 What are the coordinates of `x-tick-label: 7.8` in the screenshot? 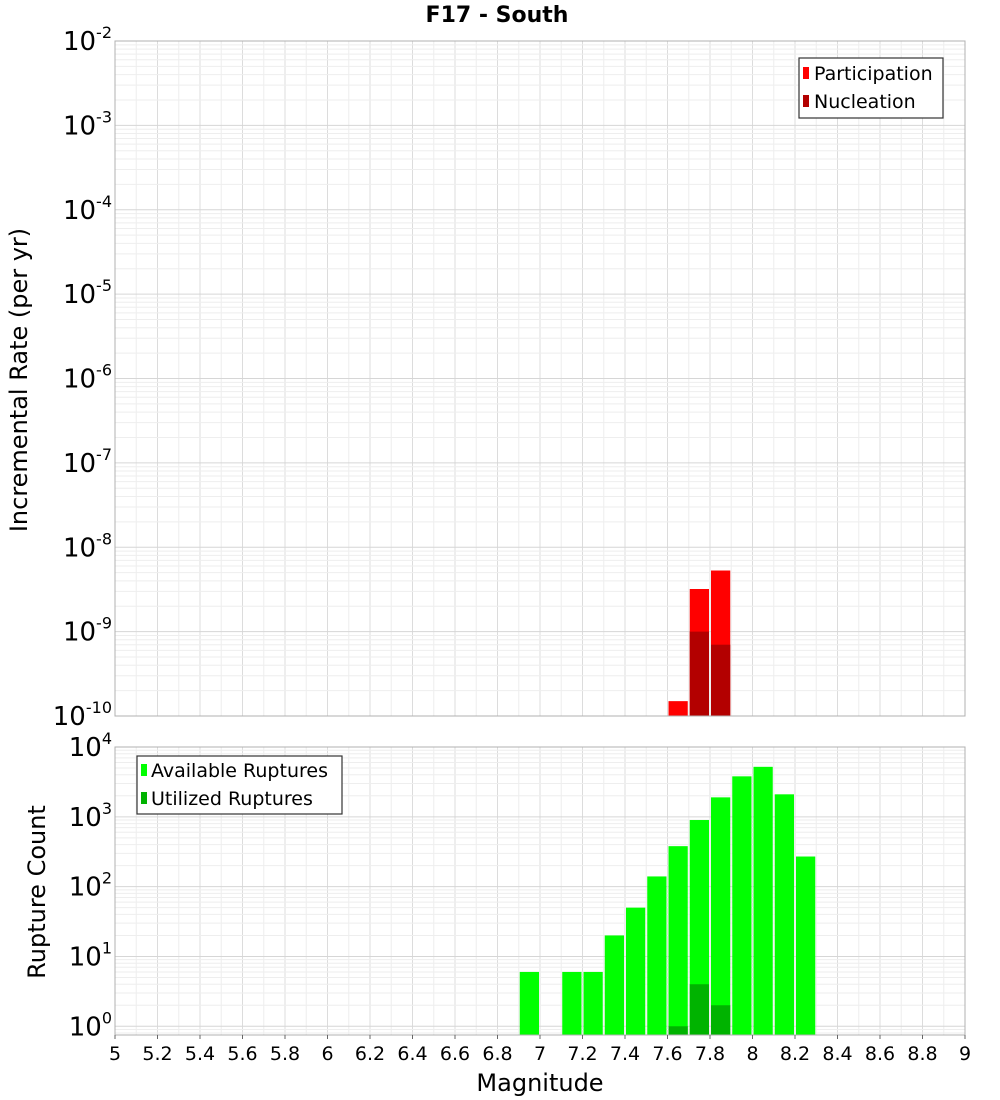 It's located at (710, 1054).